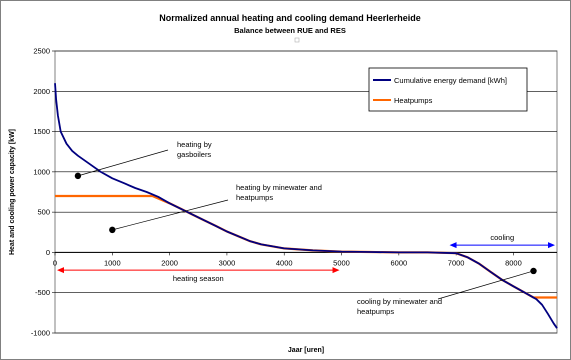  Describe the element at coordinates (41, 51) in the screenshot. I see `y-tick-label-0: 2500` at that location.